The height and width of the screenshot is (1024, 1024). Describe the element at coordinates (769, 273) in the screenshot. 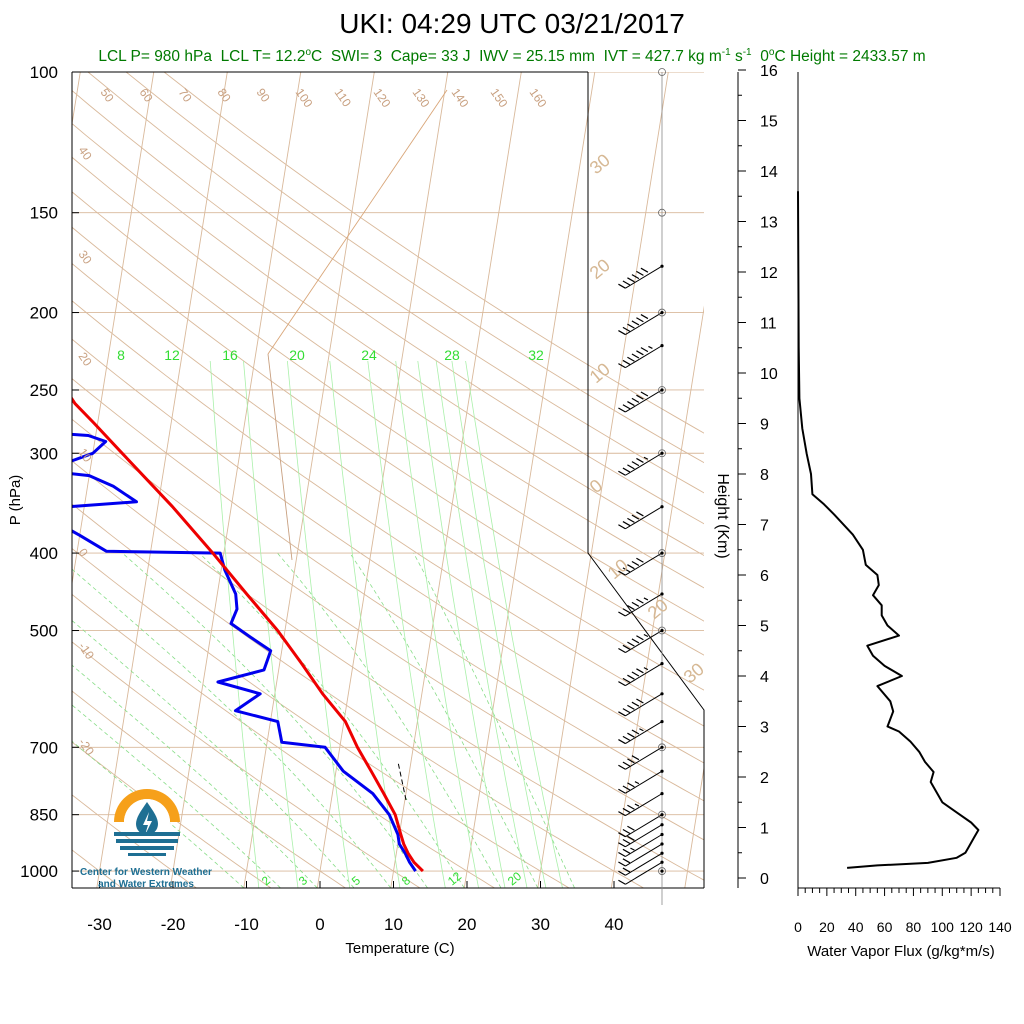

I see `height-tick-label: 12` at that location.